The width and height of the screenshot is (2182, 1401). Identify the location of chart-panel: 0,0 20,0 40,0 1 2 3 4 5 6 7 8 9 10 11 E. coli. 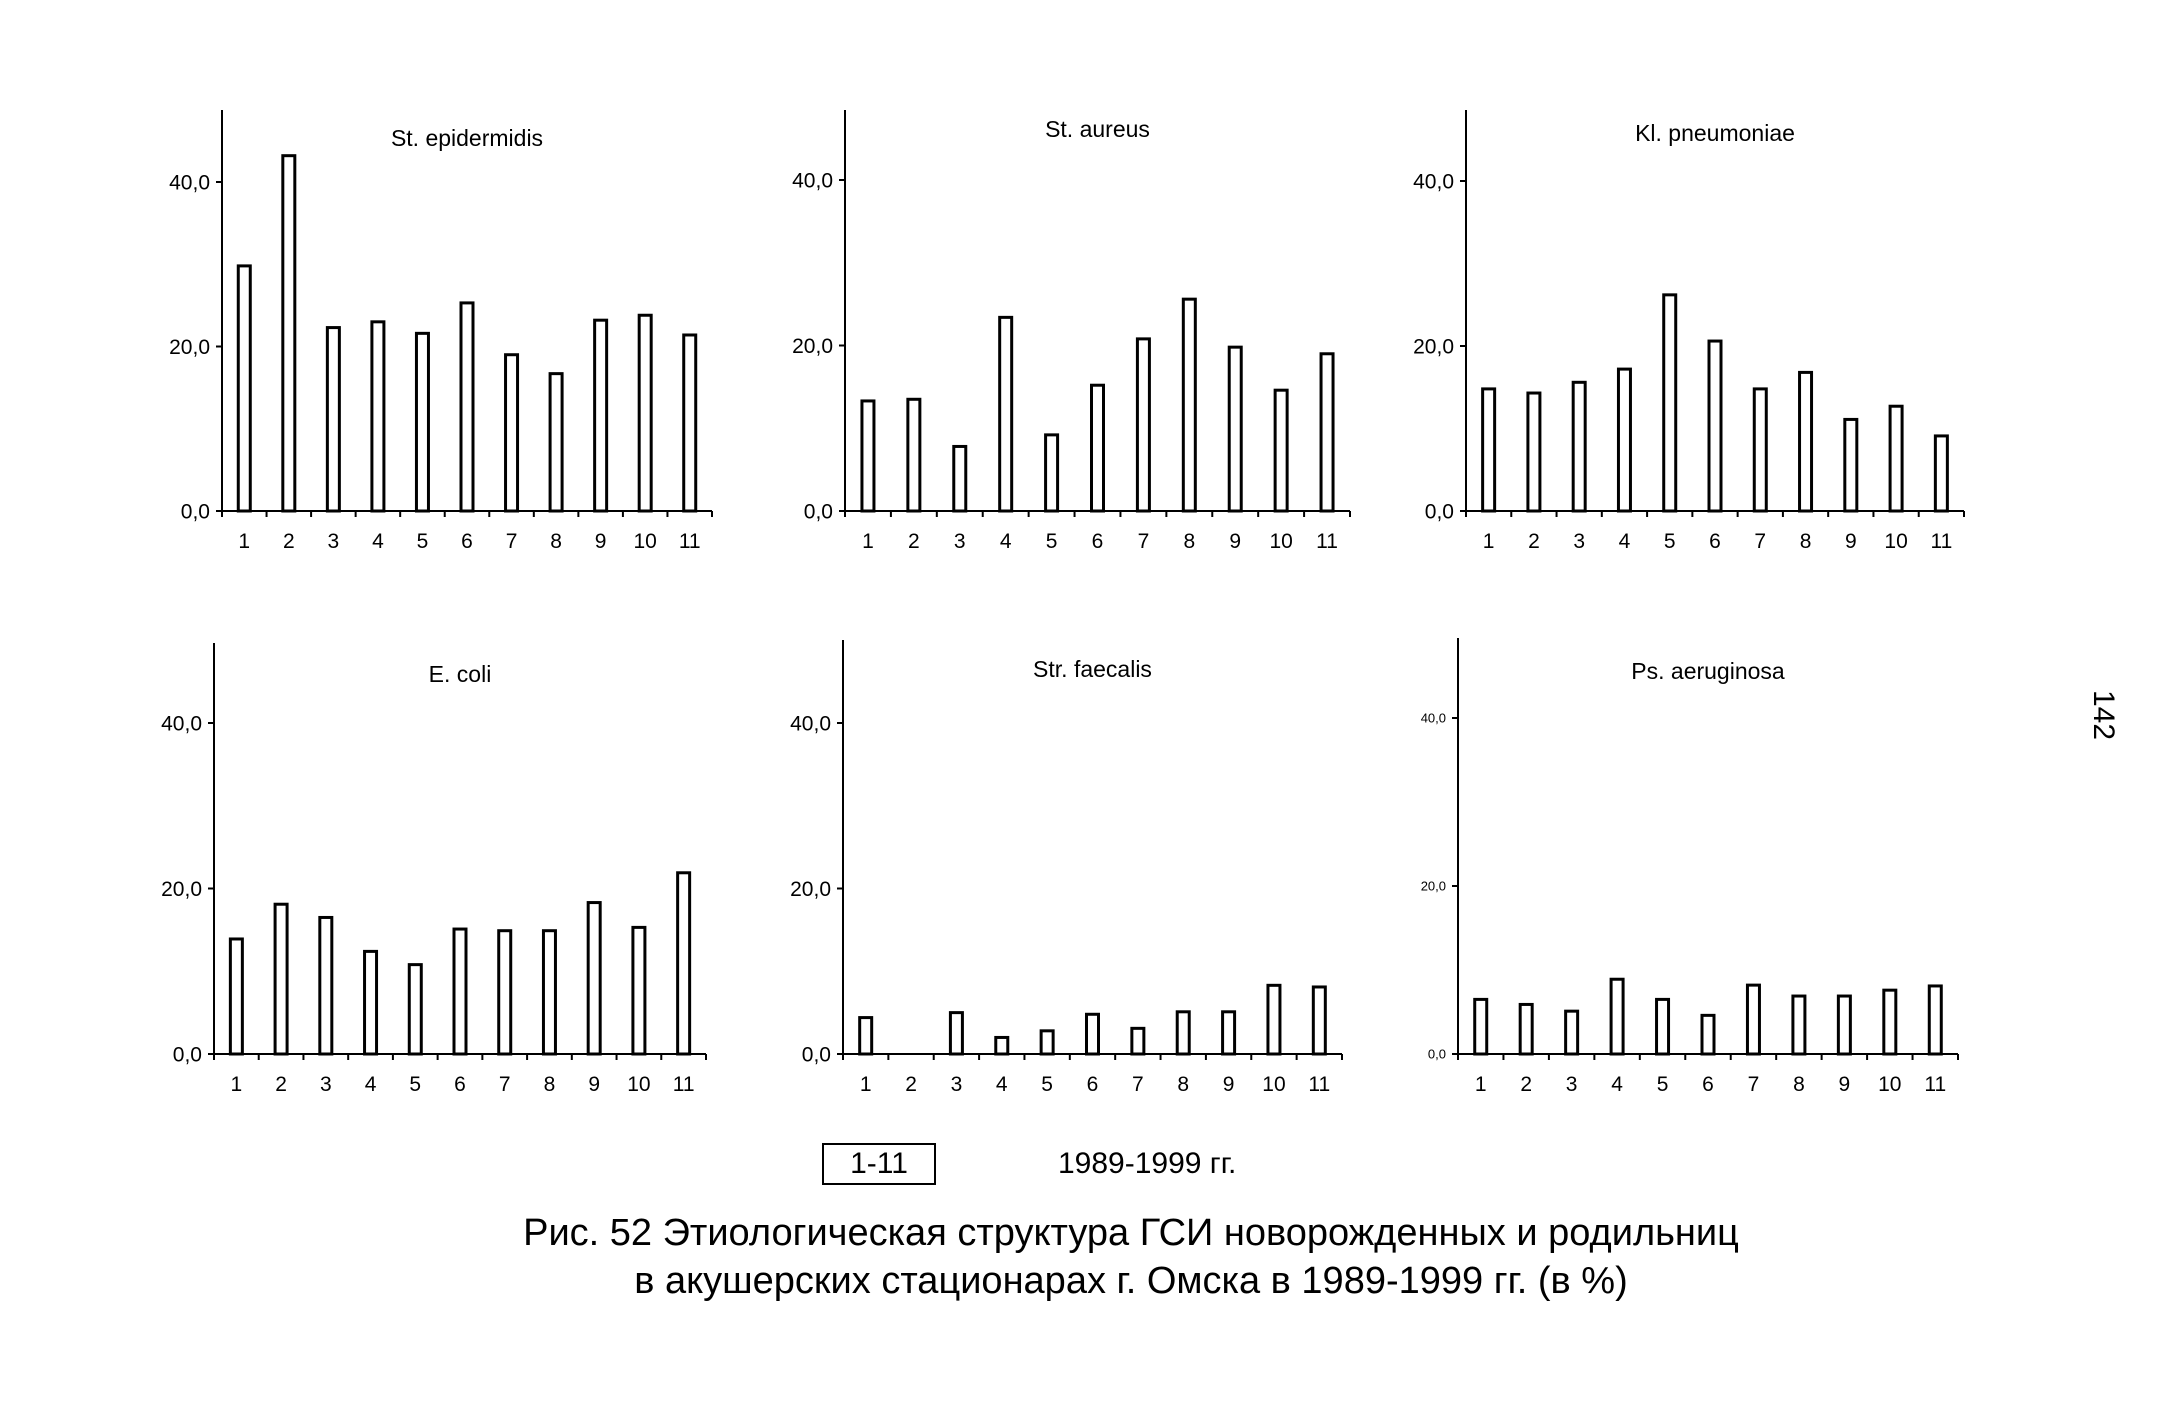
(434, 869).